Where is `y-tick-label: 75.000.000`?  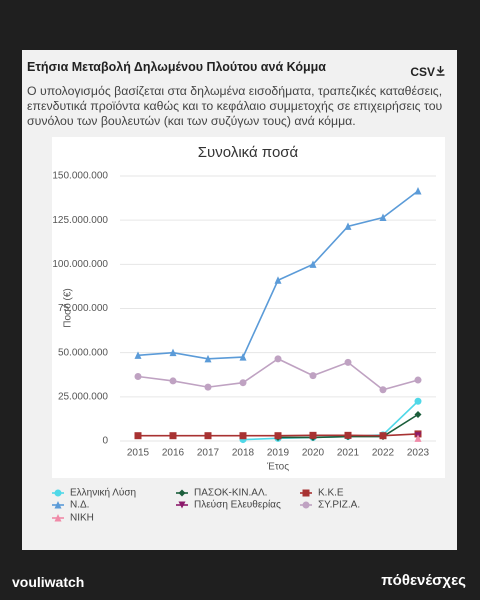 y-tick-label: 75.000.000 is located at coordinates (83, 308).